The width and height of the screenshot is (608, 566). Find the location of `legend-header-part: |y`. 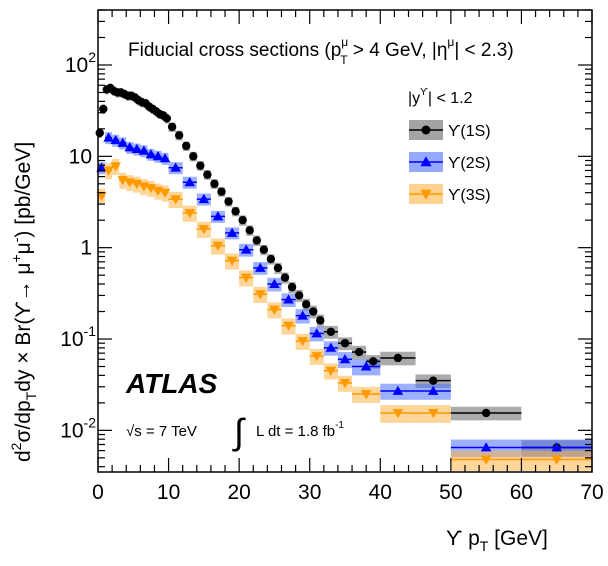

legend-header-part: |y is located at coordinates (414, 98).